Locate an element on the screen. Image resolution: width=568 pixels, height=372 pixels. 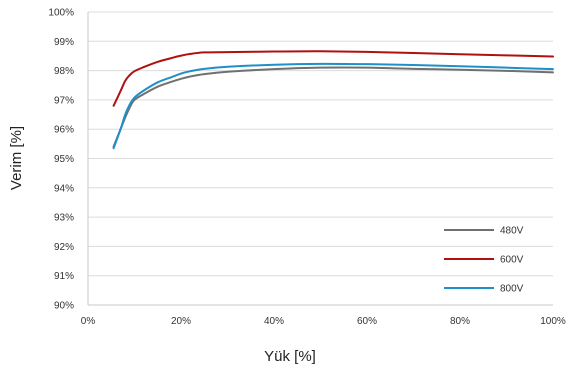
x-tick-label: 0% is located at coordinates (88, 321).